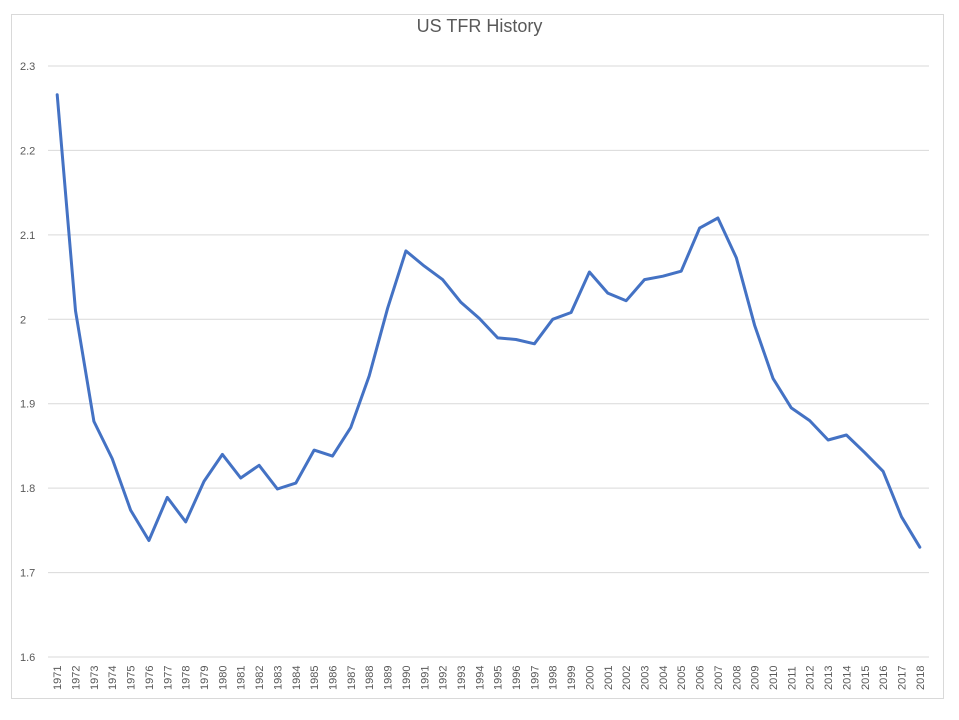 The height and width of the screenshot is (720, 959). Describe the element at coordinates (829, 678) in the screenshot. I see `x-tick-label: 2013` at that location.